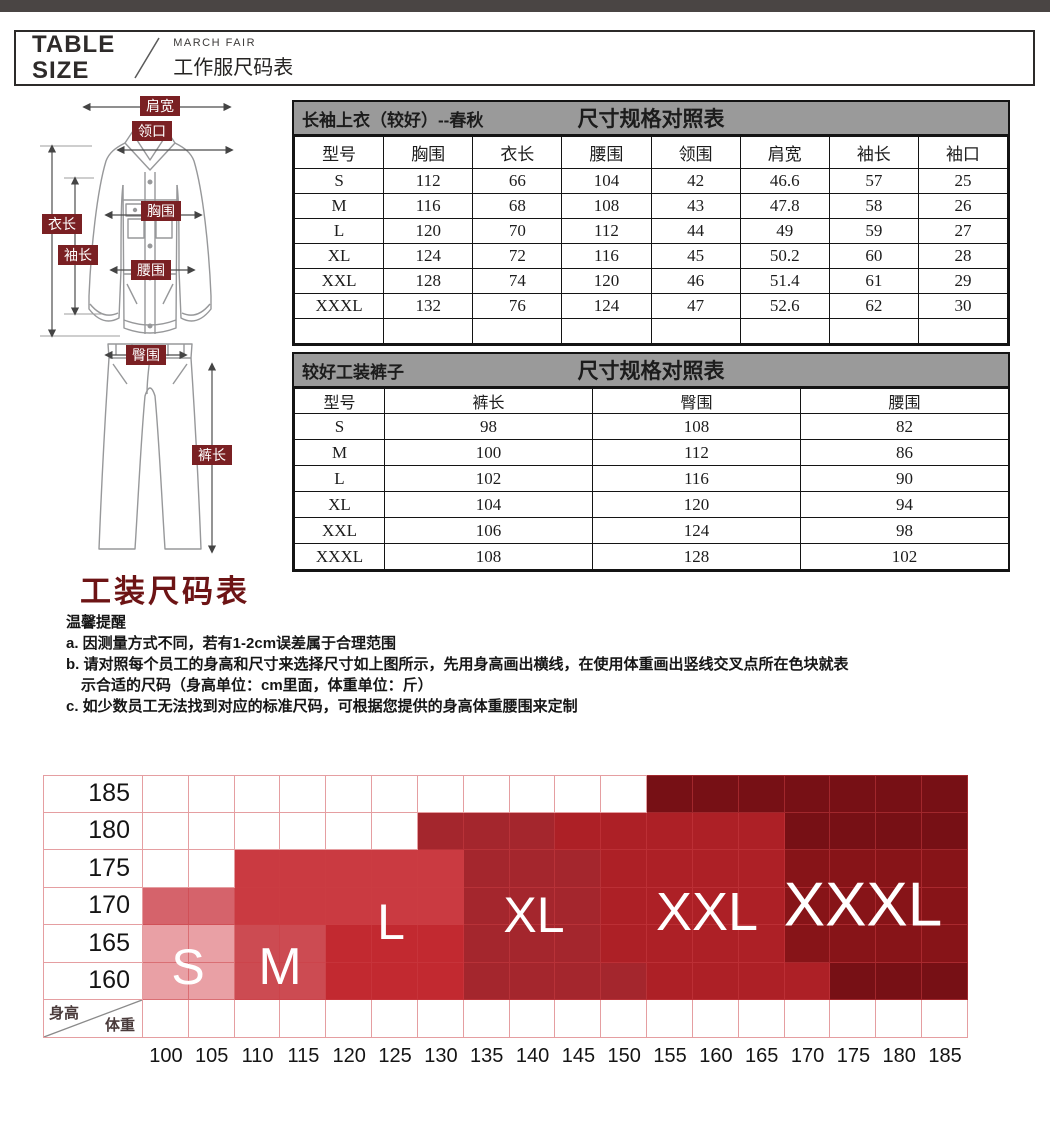 This screenshot has width=1050, height=1122. What do you see at coordinates (606, 281) in the screenshot?
I see `table-cell: 120` at bounding box center [606, 281].